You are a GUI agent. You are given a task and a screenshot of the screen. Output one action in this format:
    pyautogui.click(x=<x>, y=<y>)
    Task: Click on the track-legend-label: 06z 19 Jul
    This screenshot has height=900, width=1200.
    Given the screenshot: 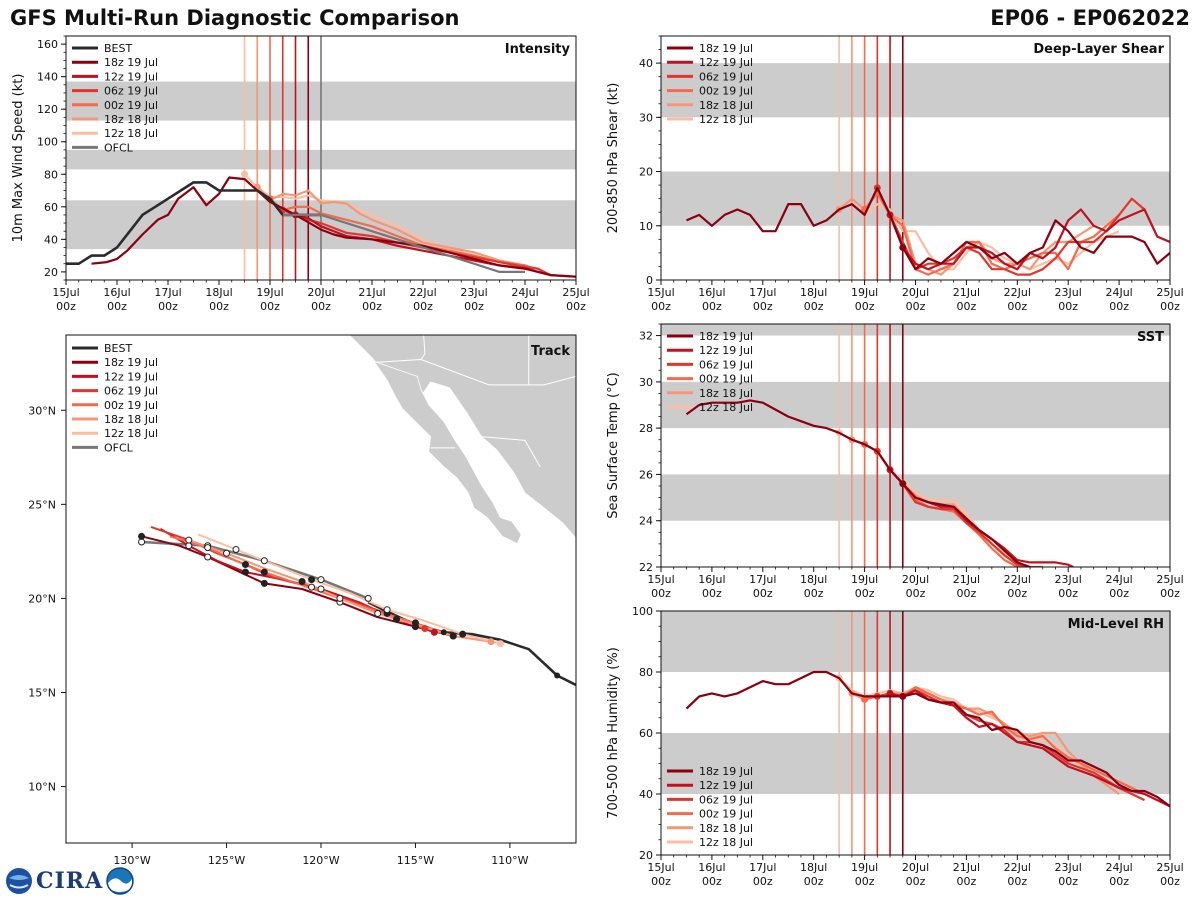 What is the action you would take?
    pyautogui.click(x=131, y=391)
    